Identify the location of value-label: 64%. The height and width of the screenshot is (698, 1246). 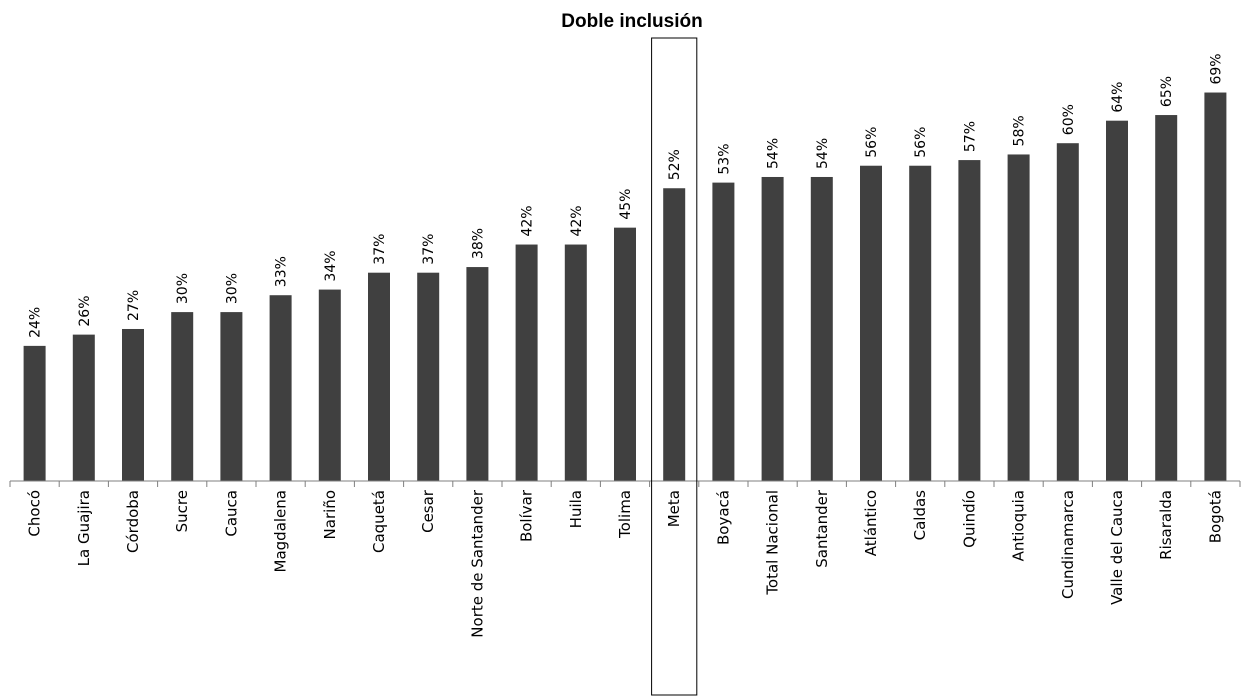
(1118, 97).